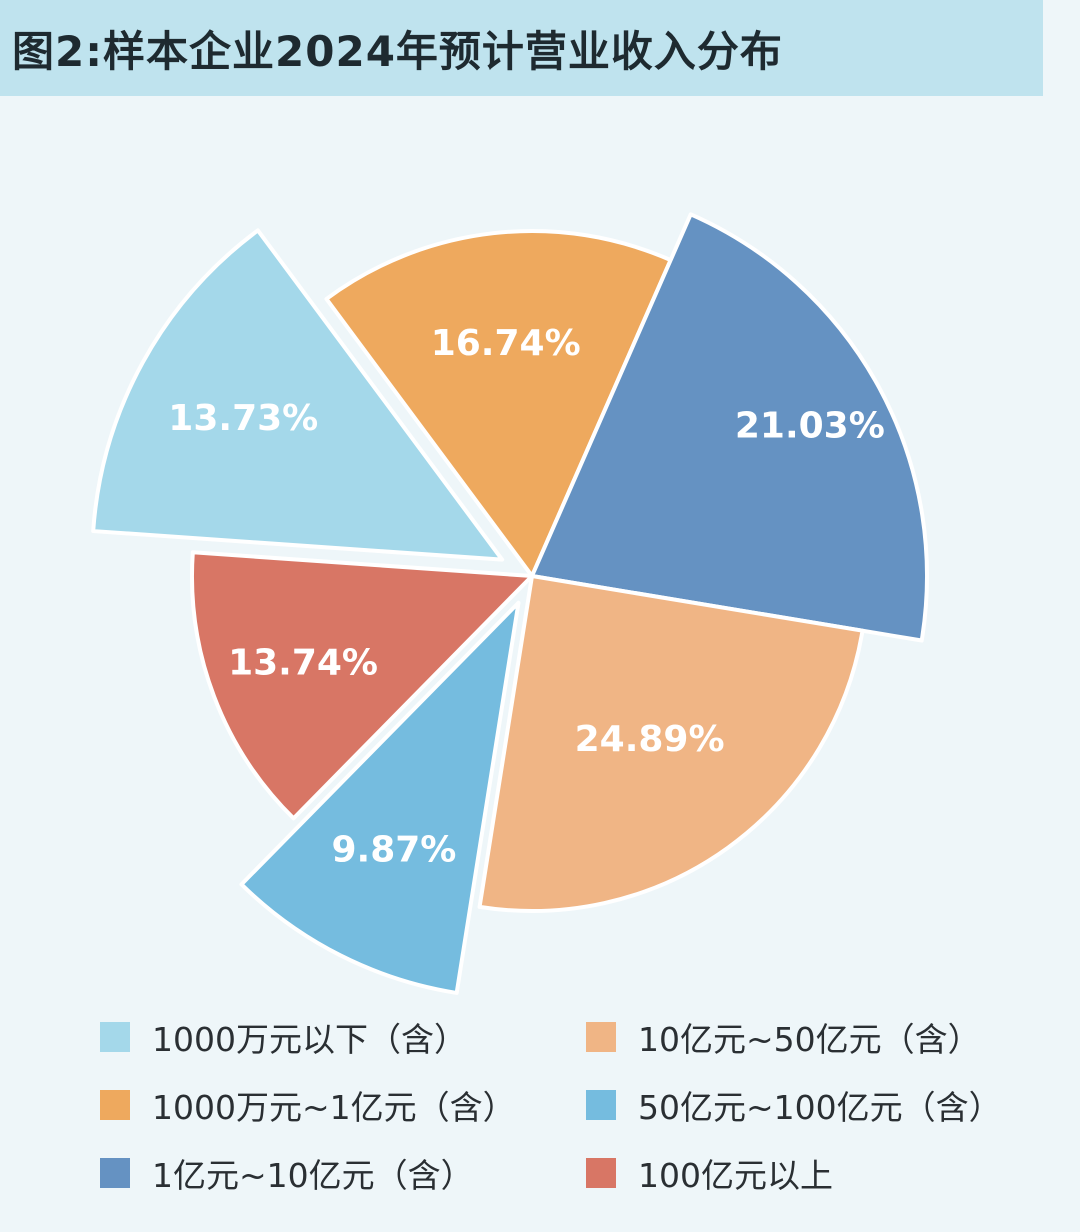 The height and width of the screenshot is (1232, 1080). What do you see at coordinates (810, 425) in the screenshot?
I see `slice-value-label: 21.03%` at bounding box center [810, 425].